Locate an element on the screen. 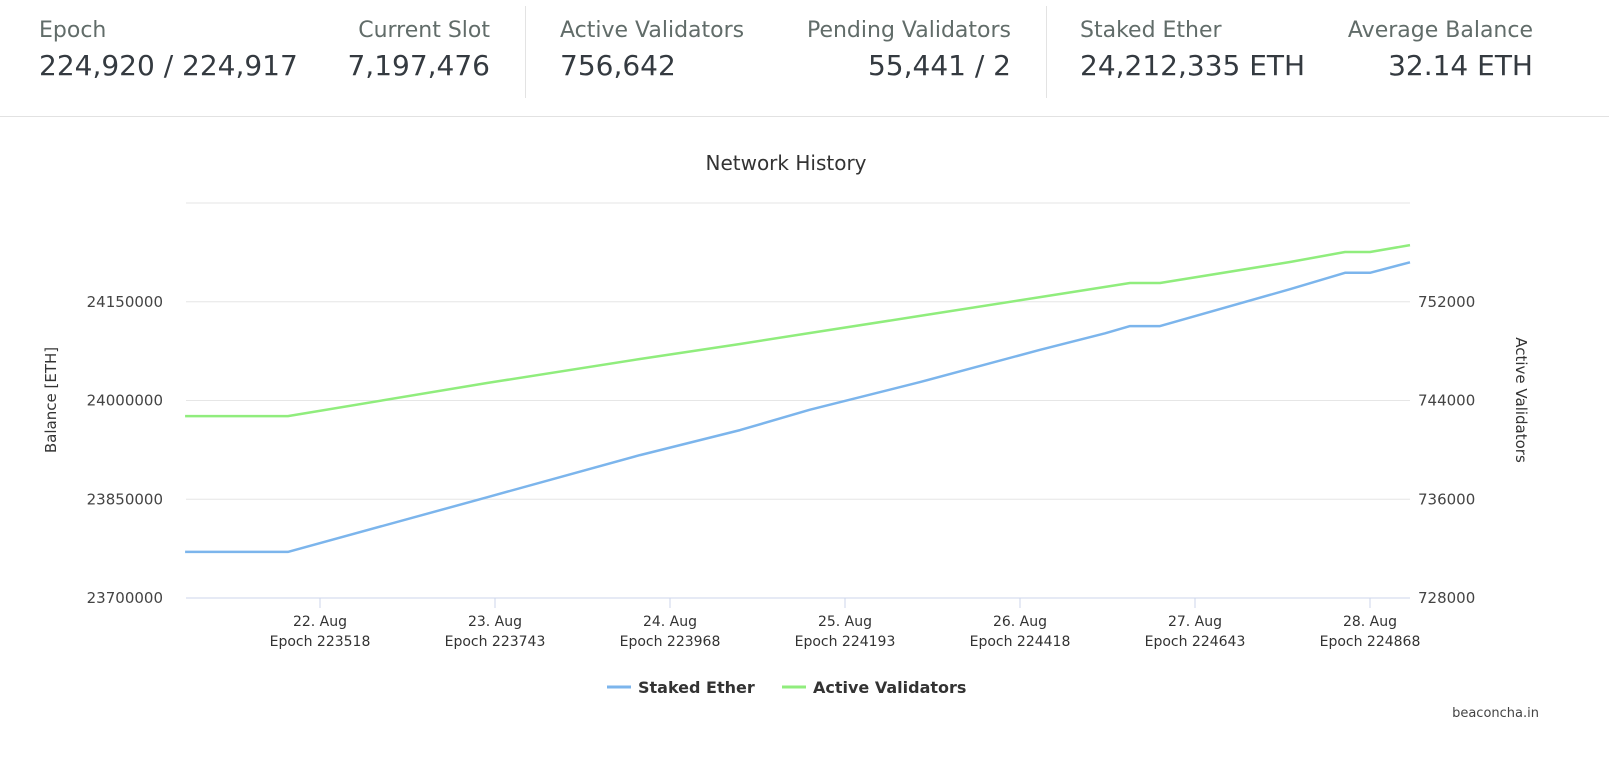 The height and width of the screenshot is (760, 1609). stat-label: Epoch is located at coordinates (73, 30).